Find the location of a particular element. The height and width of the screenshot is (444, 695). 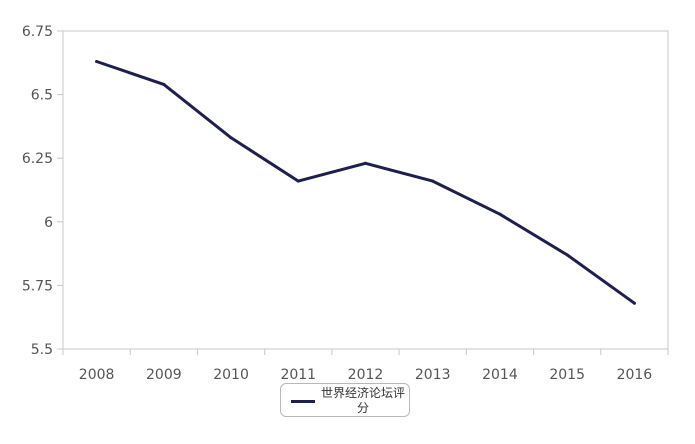

x-tick-label: 2016 is located at coordinates (635, 375).